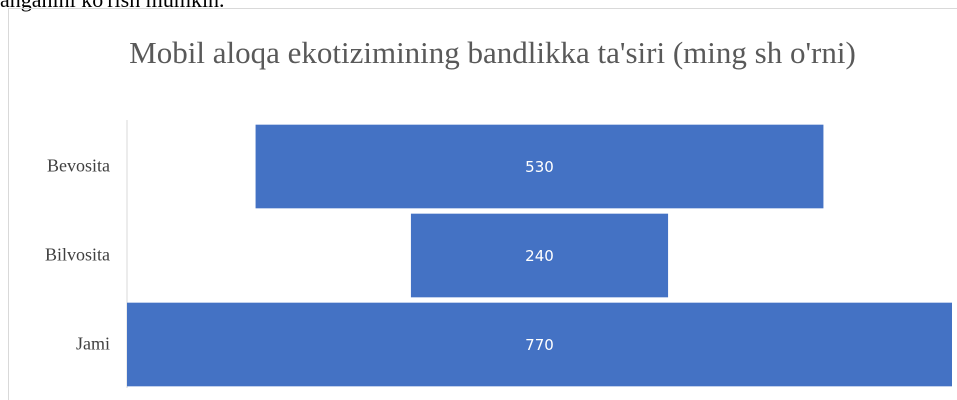 This screenshot has width=957, height=400. What do you see at coordinates (78, 166) in the screenshot?
I see `category-label: Bevosita` at bounding box center [78, 166].